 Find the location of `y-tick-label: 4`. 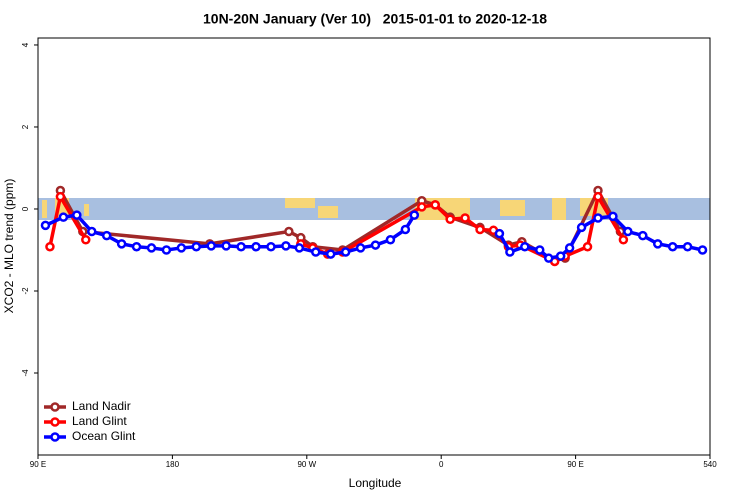

y-tick-label: 4 is located at coordinates (25, 44).